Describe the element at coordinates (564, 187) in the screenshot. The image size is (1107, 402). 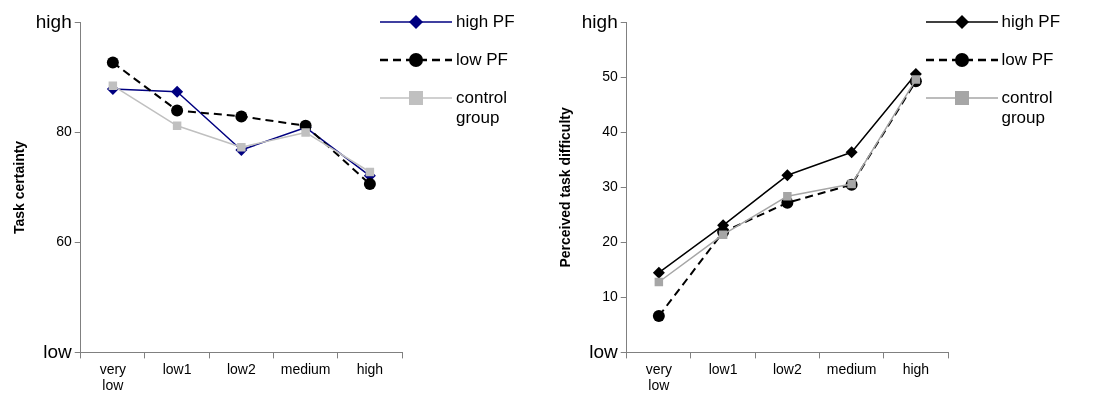
I see `y-axis-title: Perceived task difficulty` at that location.